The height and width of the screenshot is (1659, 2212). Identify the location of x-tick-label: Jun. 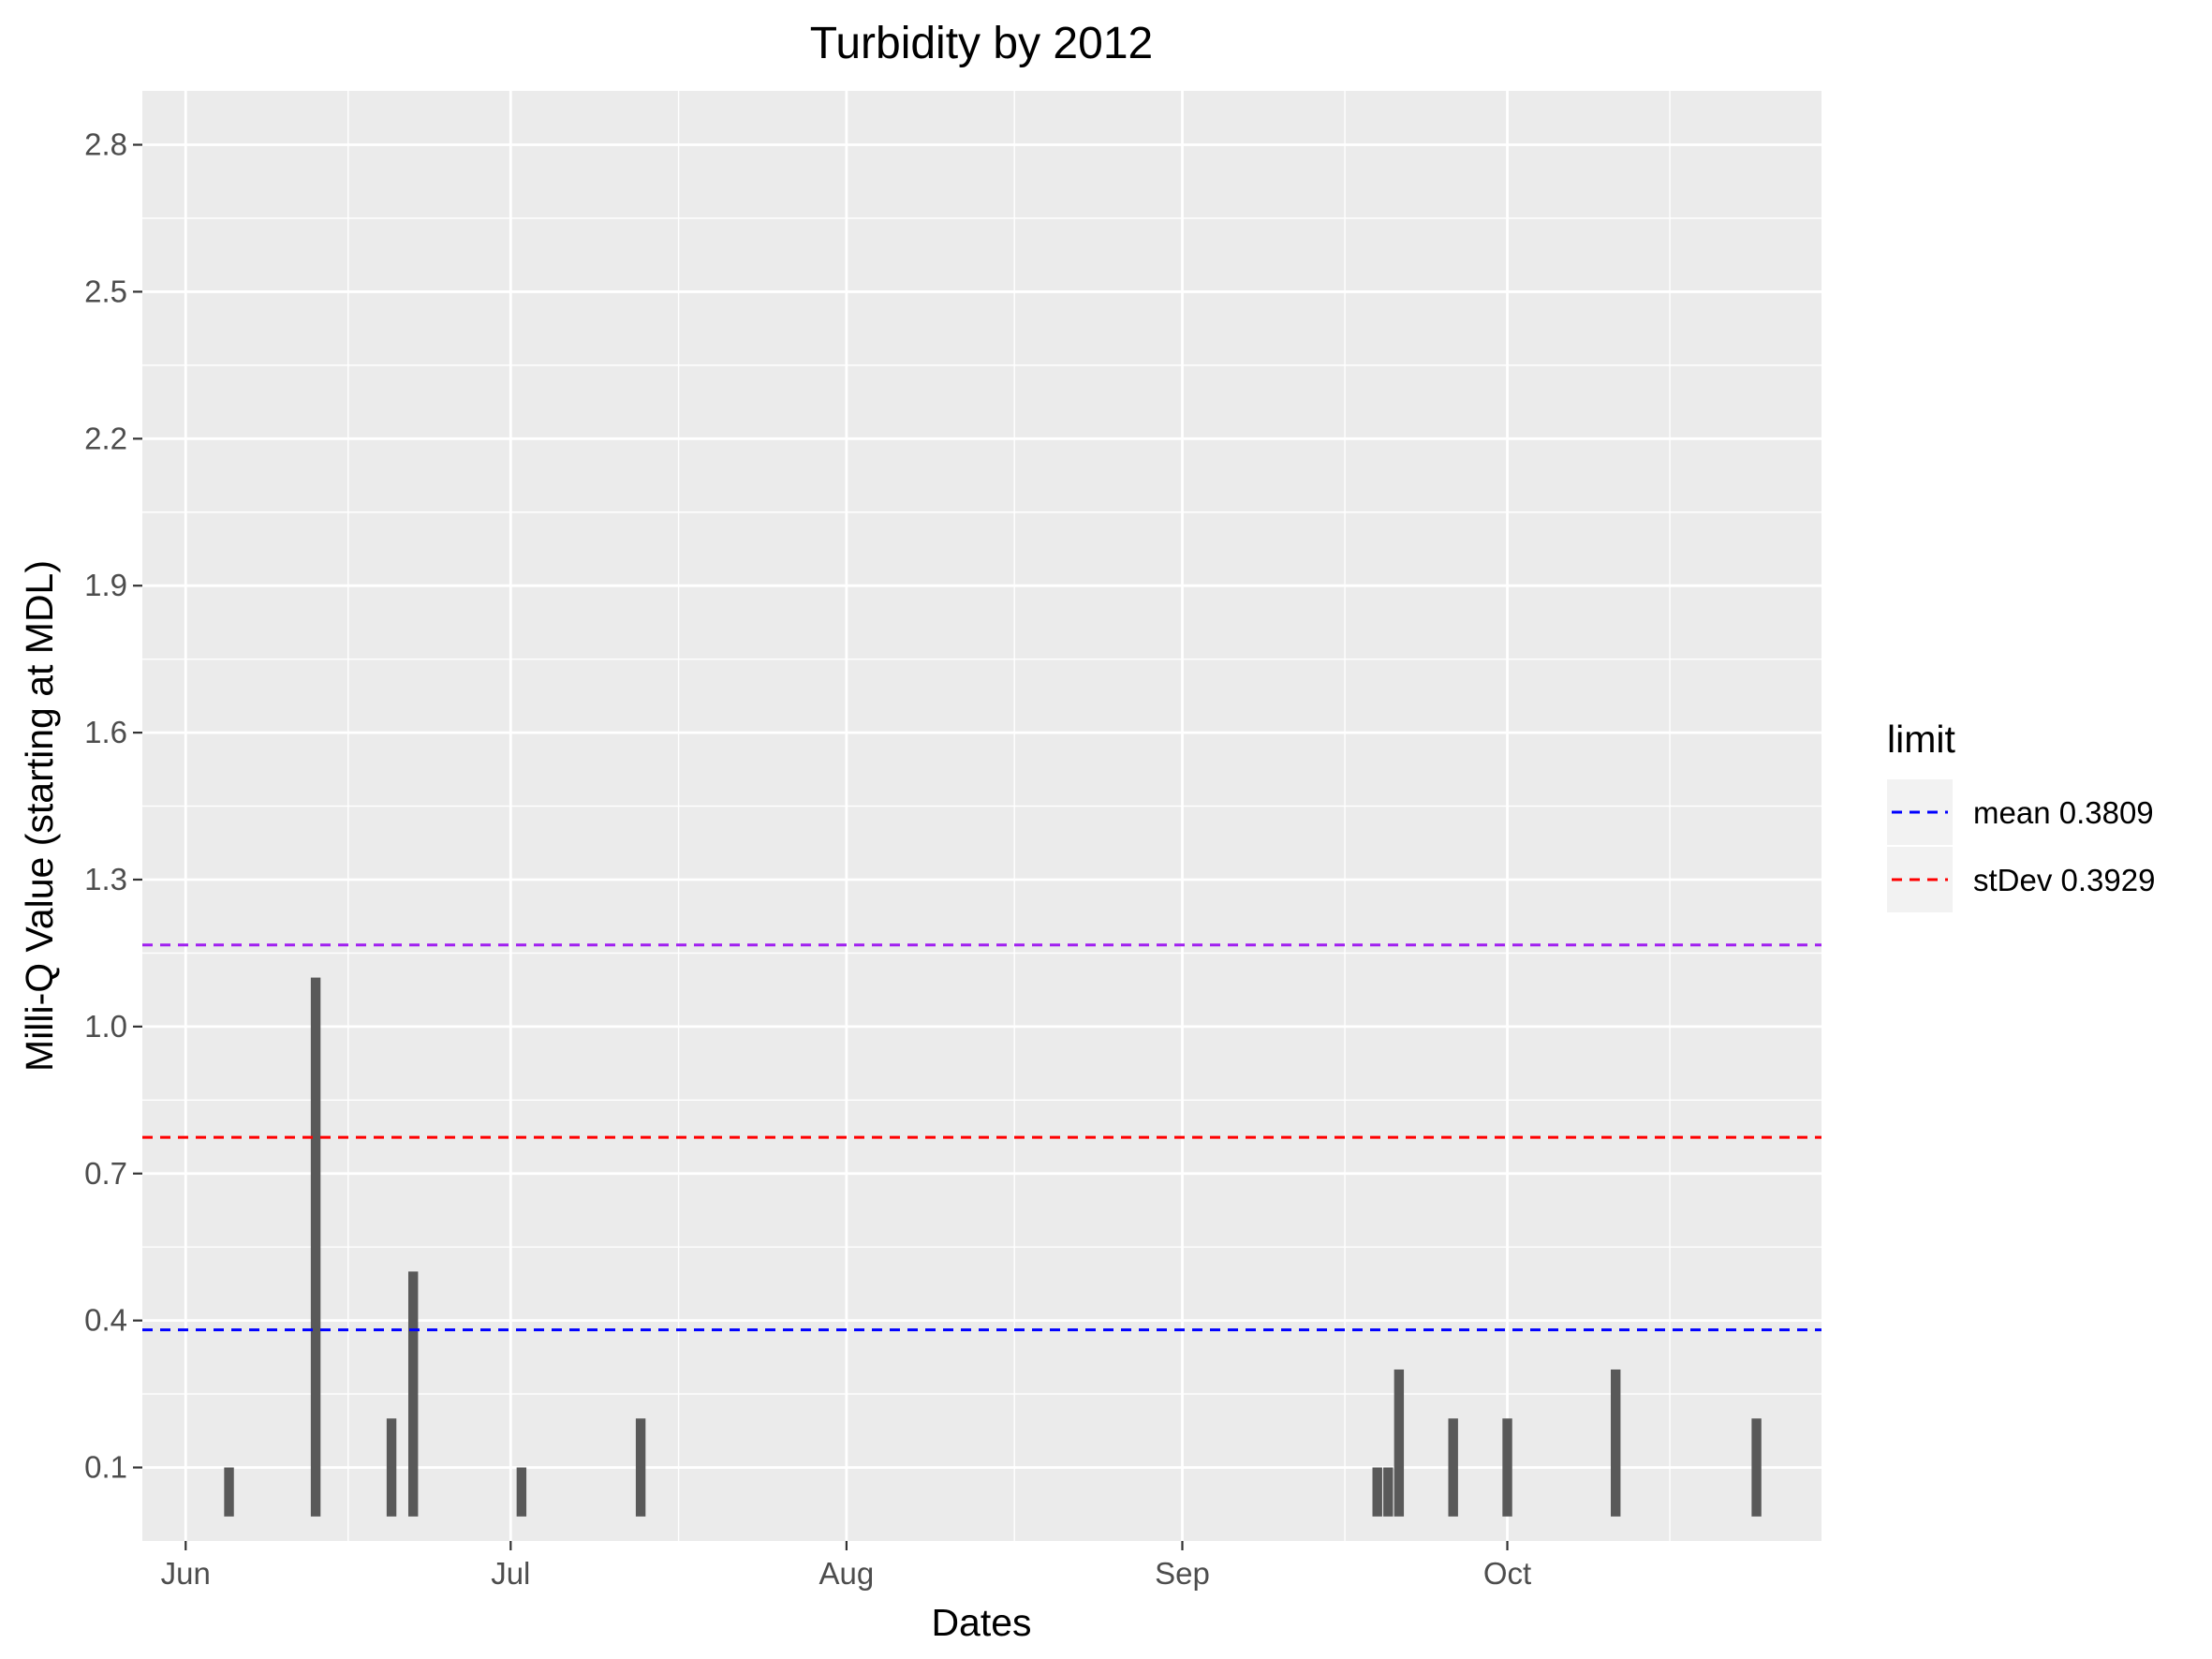
(186, 1573).